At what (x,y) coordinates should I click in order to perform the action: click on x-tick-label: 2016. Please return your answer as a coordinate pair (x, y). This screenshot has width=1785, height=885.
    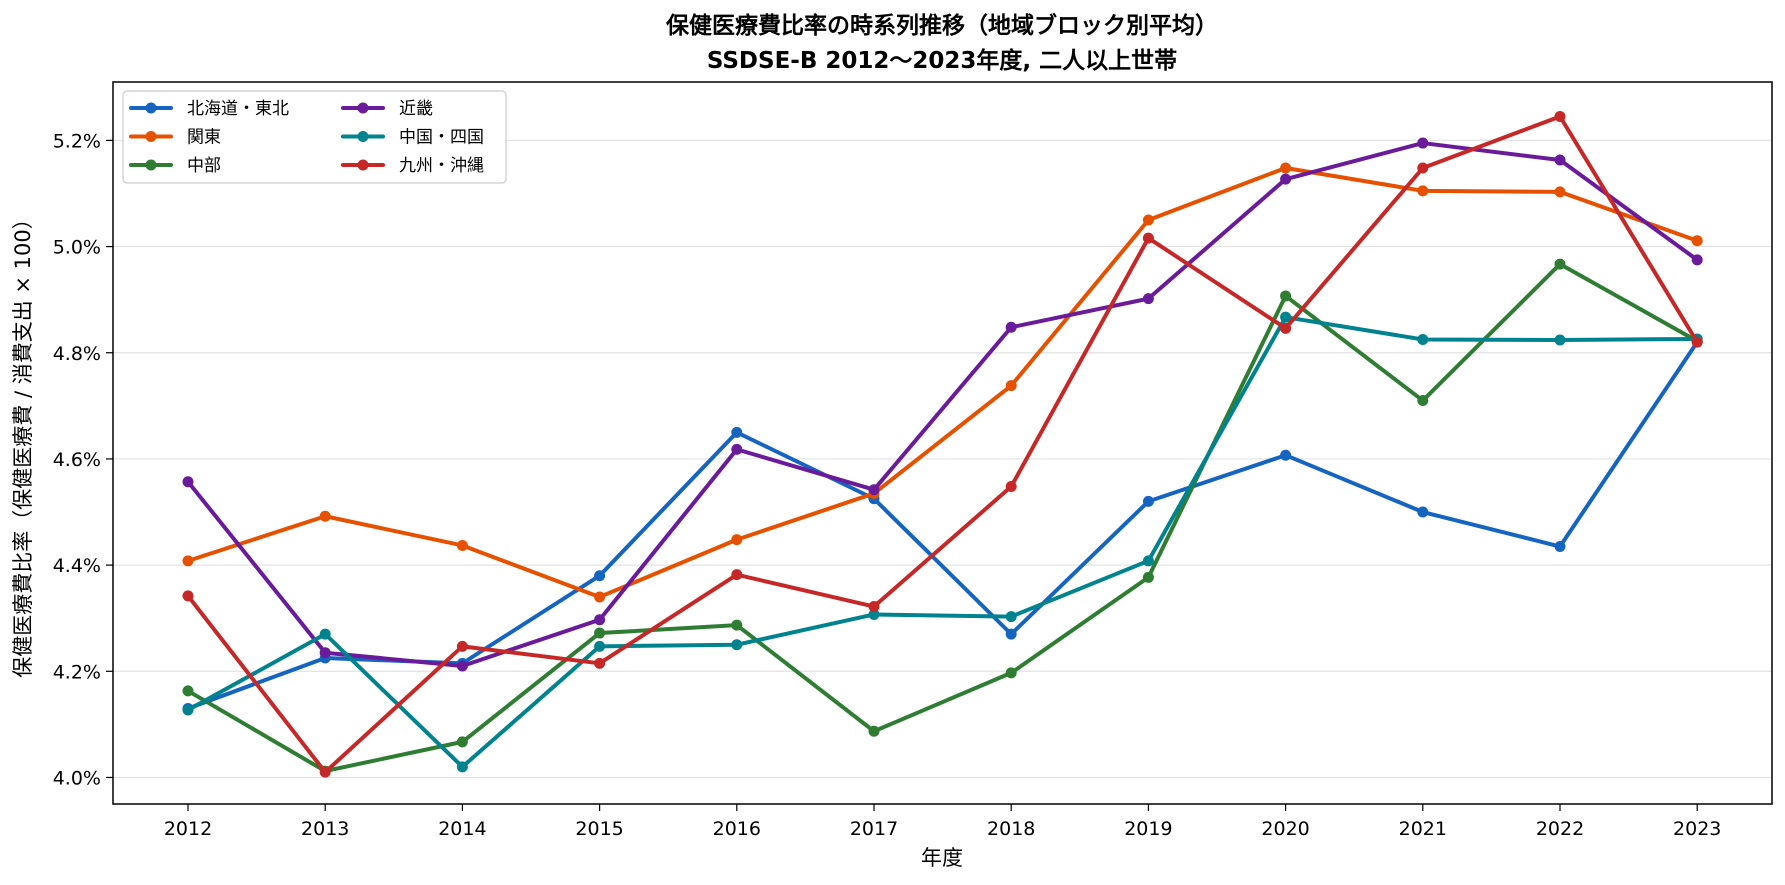
    Looking at the image, I should click on (737, 829).